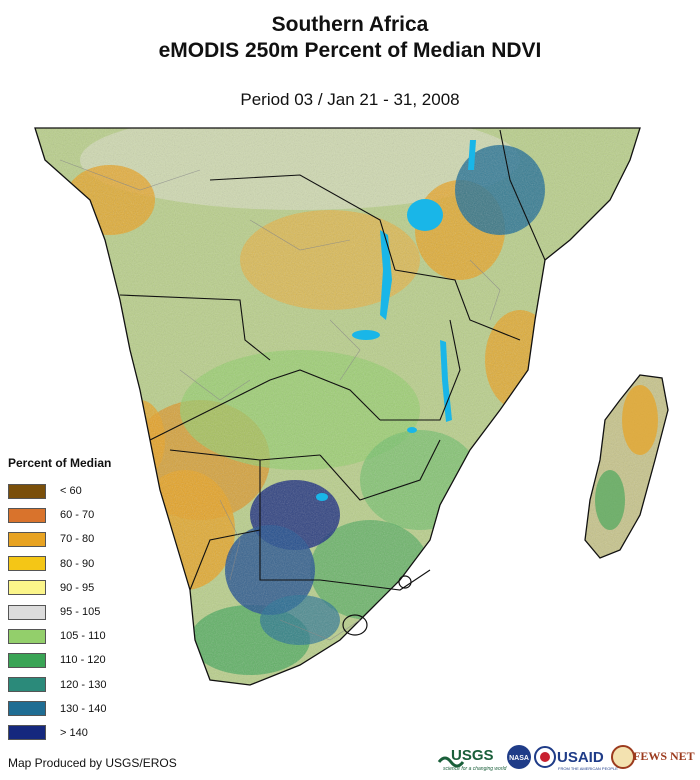 The image size is (700, 780). Describe the element at coordinates (60, 463) in the screenshot. I see `legend-title: Percent of Median` at that location.